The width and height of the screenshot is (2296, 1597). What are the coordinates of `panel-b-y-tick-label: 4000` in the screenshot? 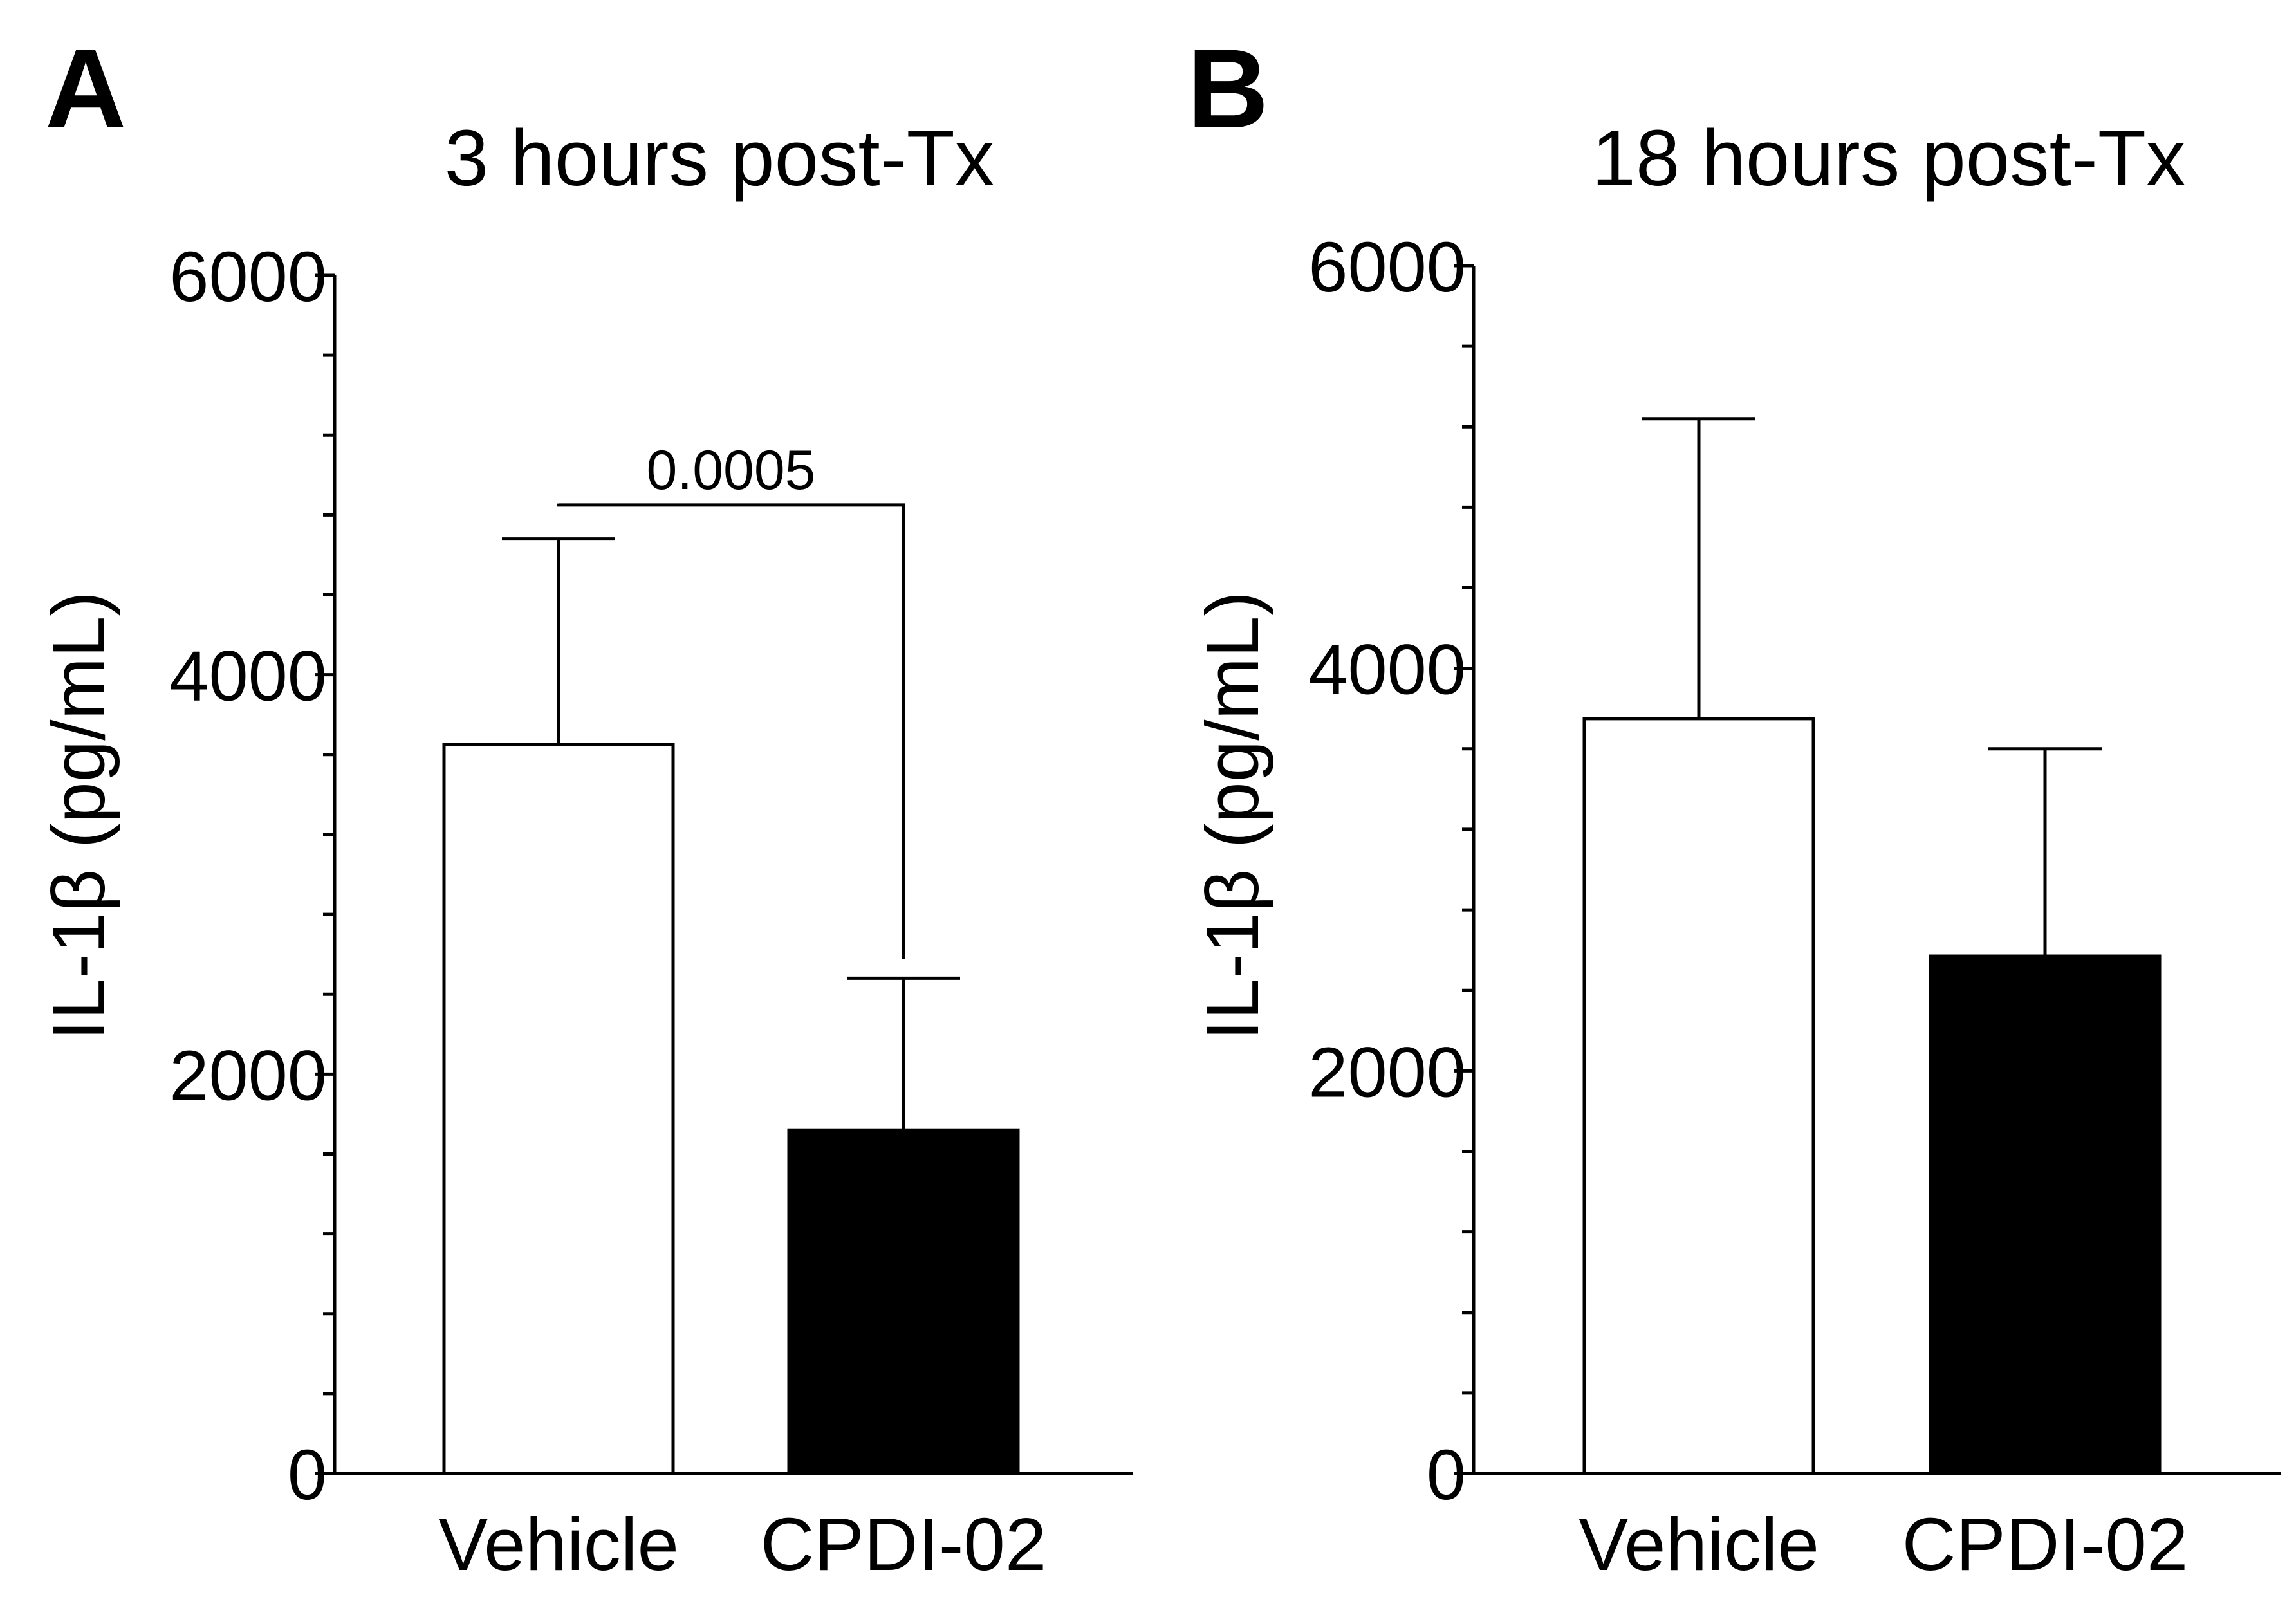 It's located at (1387, 671).